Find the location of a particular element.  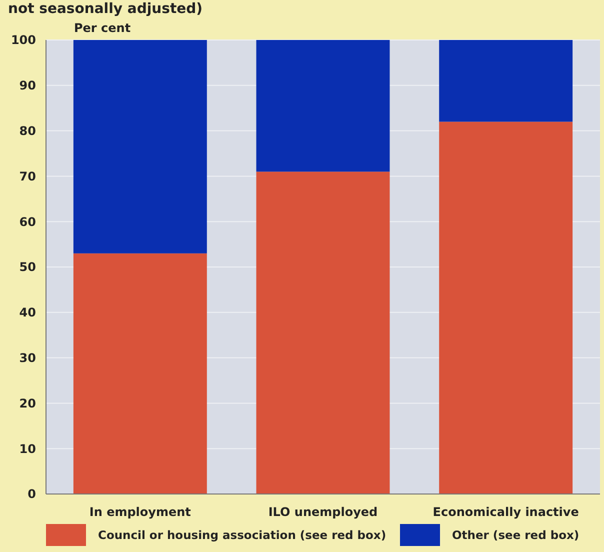

y-tick-label: 50 is located at coordinates (27, 267).